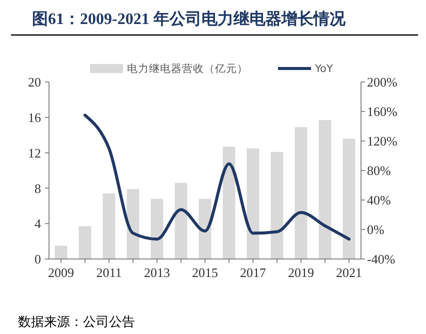  I want to click on x-tick-label: 2019, so click(301, 272).